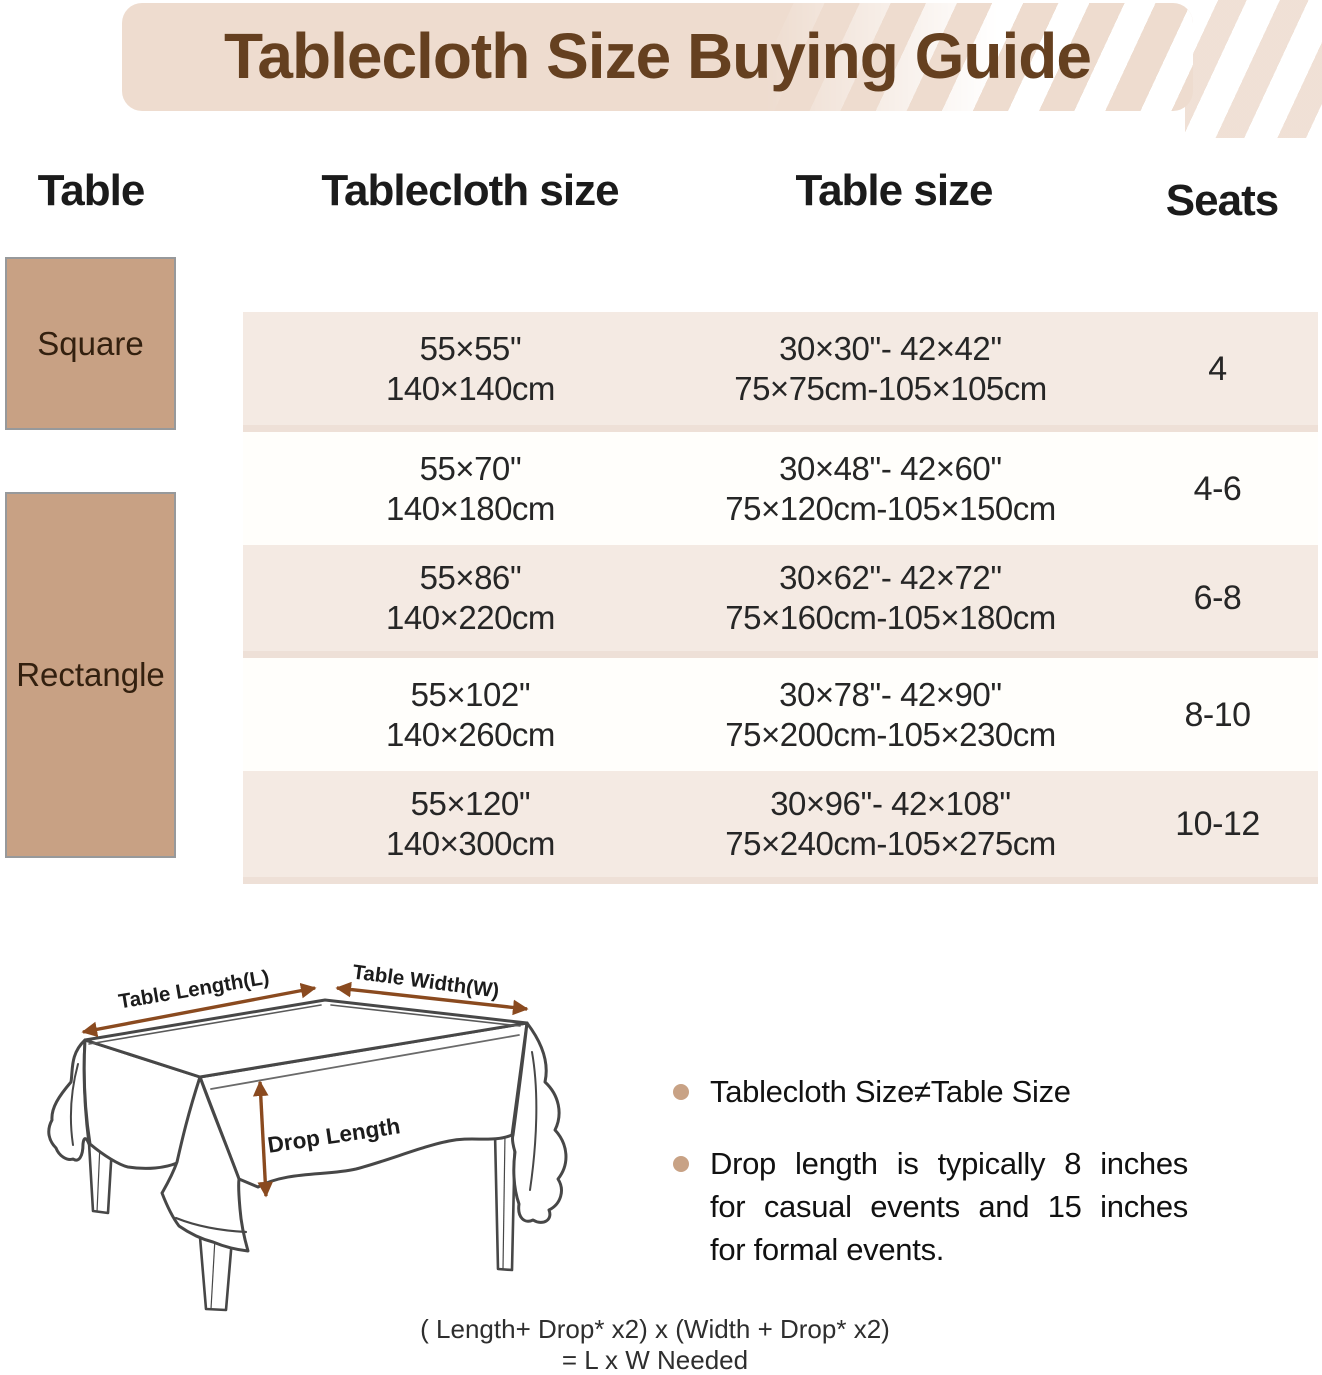 This screenshot has height=1375, width=1322. What do you see at coordinates (91, 190) in the screenshot?
I see `column-header-table: Table` at bounding box center [91, 190].